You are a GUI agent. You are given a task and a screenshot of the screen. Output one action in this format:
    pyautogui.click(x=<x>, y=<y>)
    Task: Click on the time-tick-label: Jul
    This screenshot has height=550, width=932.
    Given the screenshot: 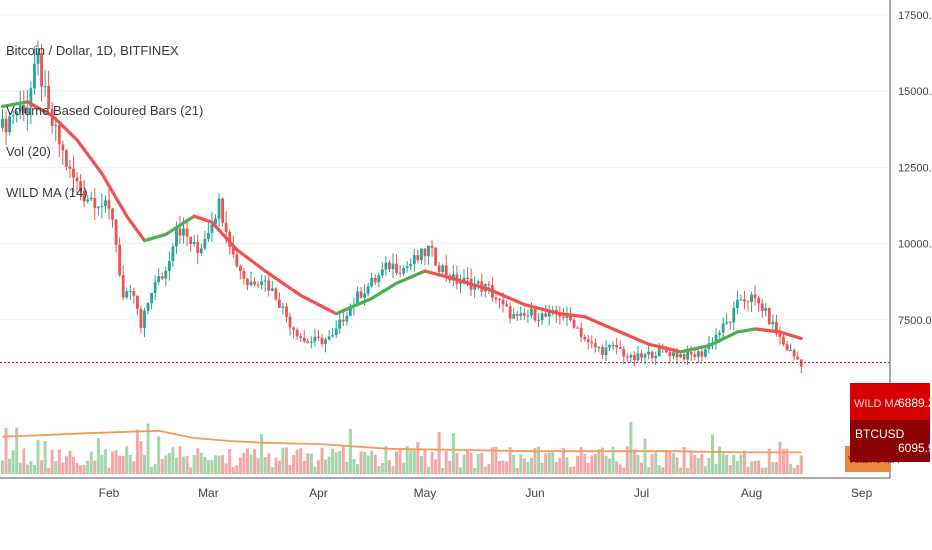 What is the action you would take?
    pyautogui.click(x=641, y=493)
    